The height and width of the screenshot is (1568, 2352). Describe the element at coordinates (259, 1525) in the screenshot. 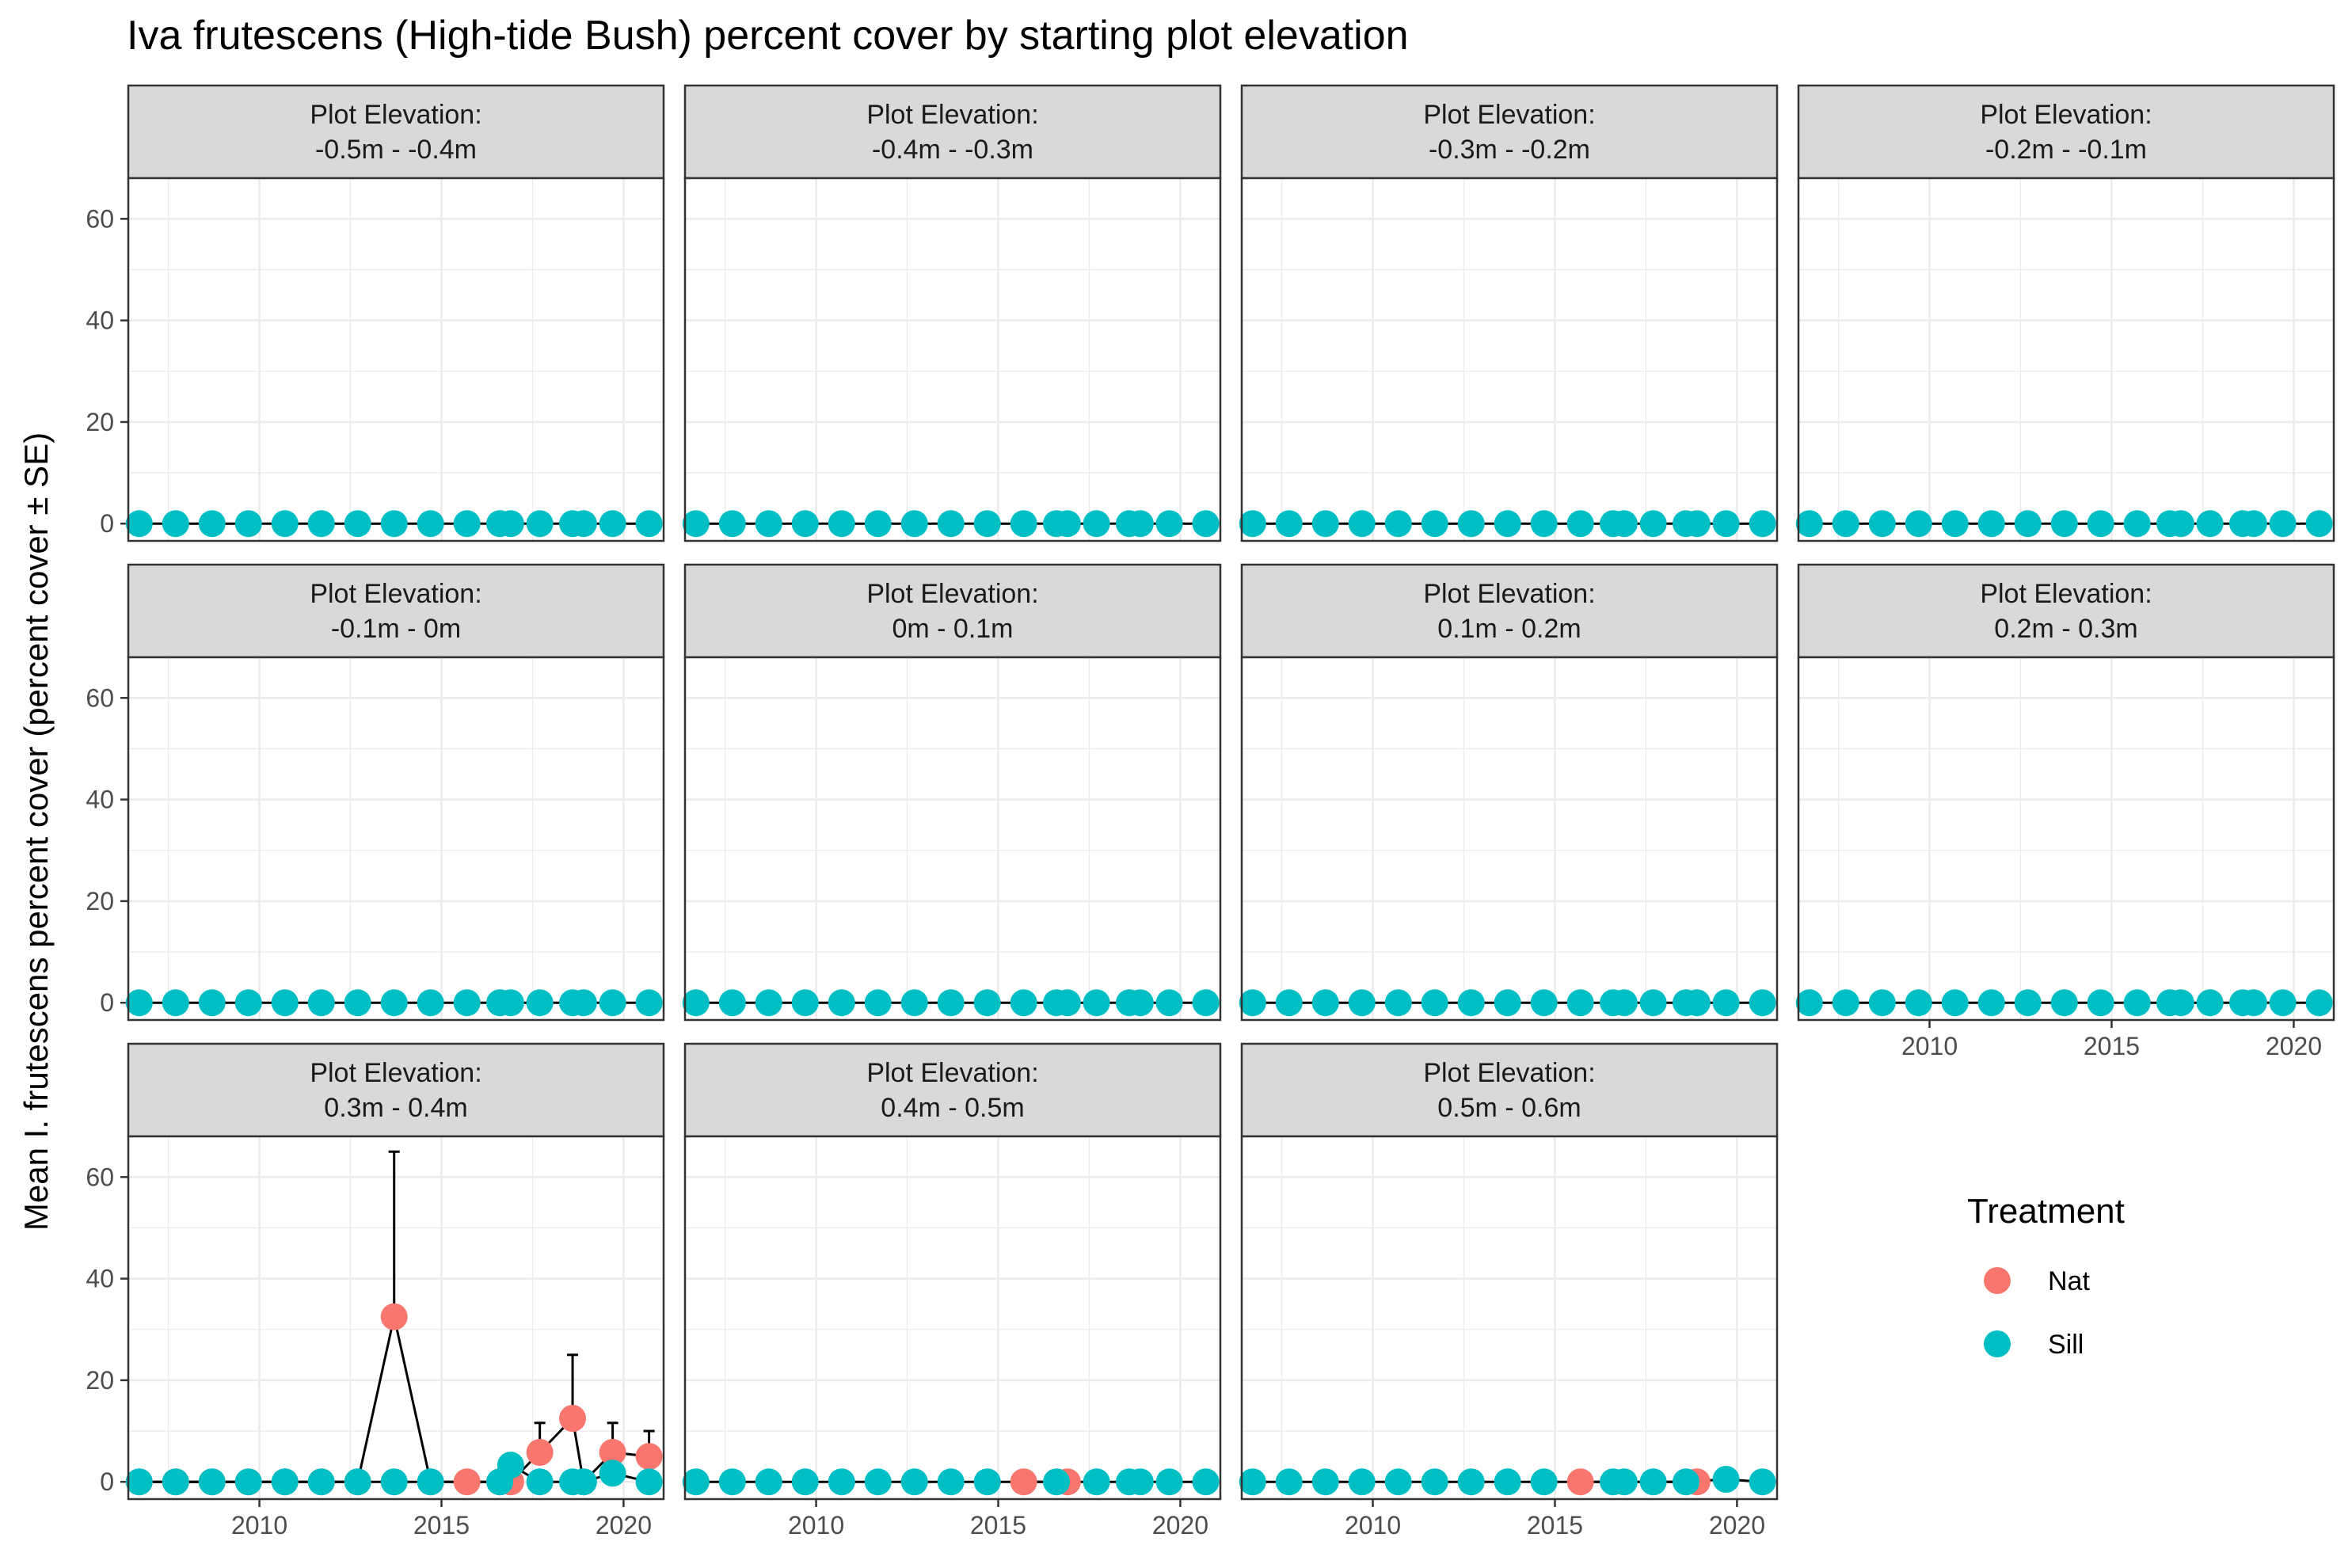

I see `x-tick-label: 2010` at that location.